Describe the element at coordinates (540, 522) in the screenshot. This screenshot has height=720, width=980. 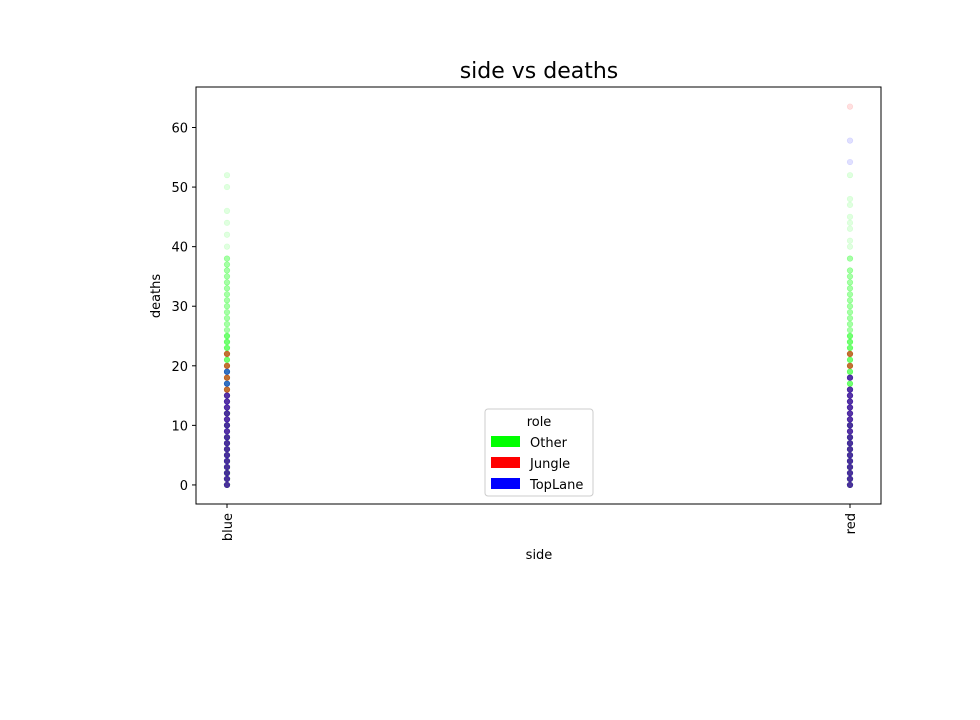
I see `x-axis: blue red` at that location.